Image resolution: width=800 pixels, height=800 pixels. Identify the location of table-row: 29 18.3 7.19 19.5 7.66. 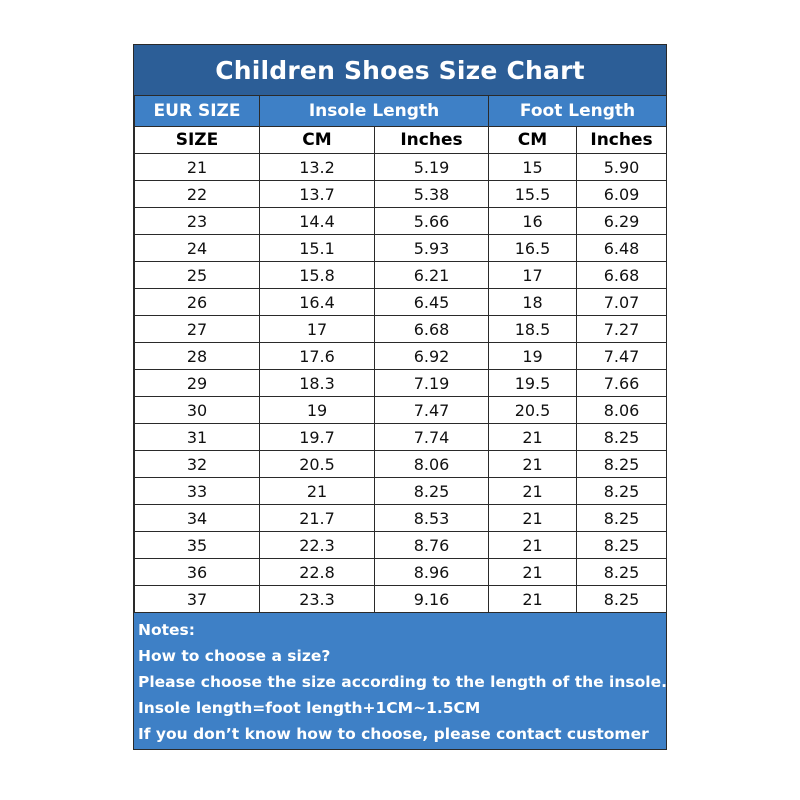
(401, 383).